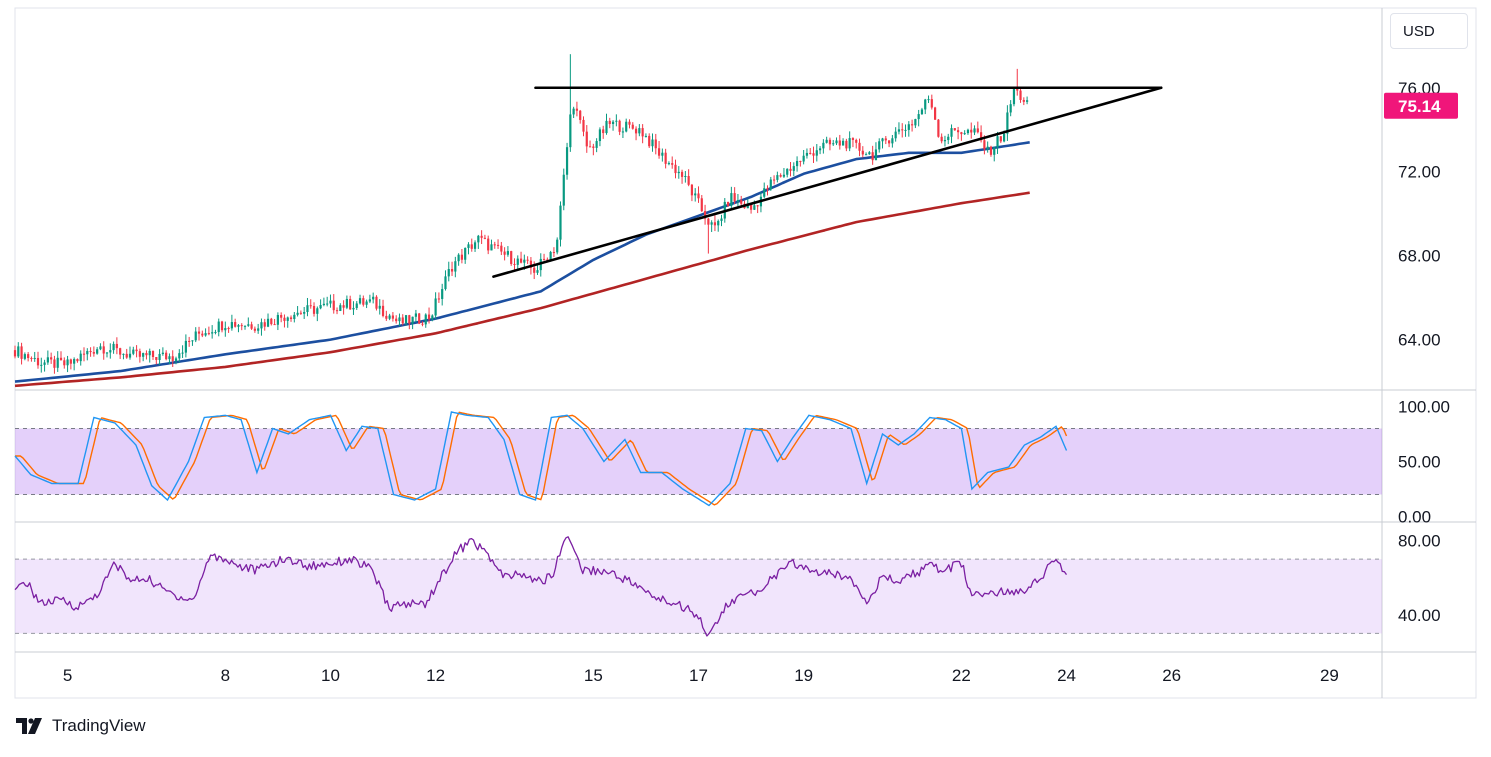 Image resolution: width=1491 pixels, height=757 pixels. What do you see at coordinates (1171, 675) in the screenshot?
I see `time-tick-label: 26` at bounding box center [1171, 675].